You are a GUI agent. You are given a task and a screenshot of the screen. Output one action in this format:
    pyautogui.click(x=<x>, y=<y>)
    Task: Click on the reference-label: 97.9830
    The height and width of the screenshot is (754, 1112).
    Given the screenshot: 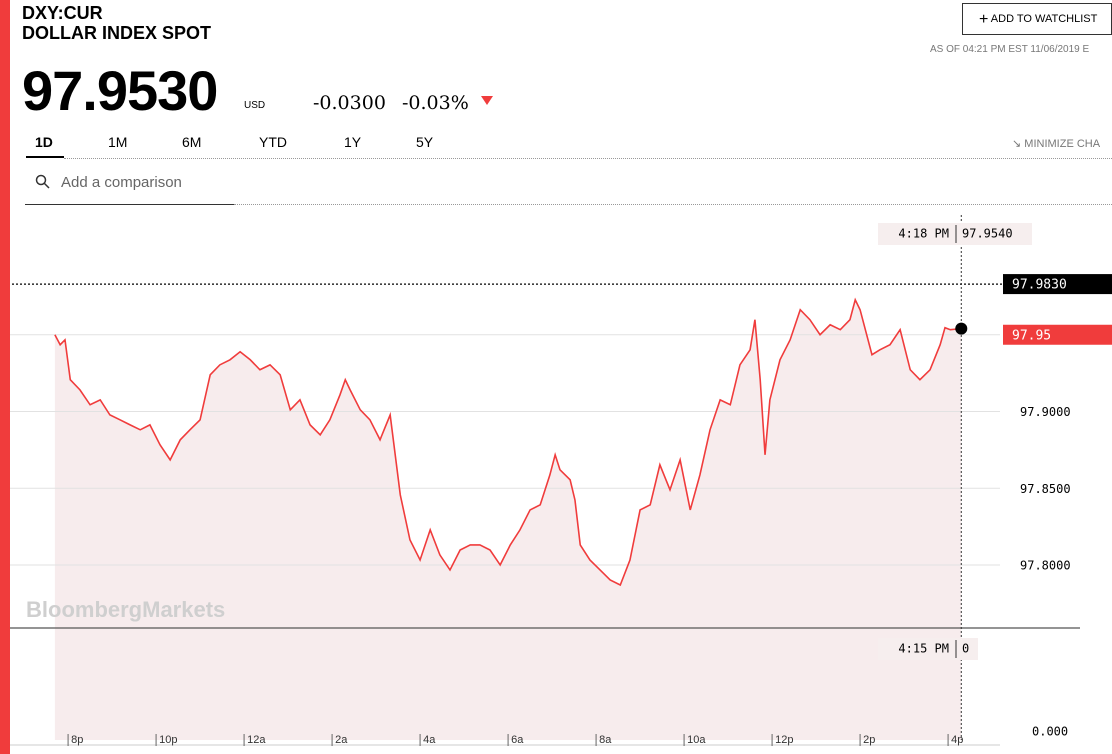 What is the action you would take?
    pyautogui.click(x=1039, y=285)
    